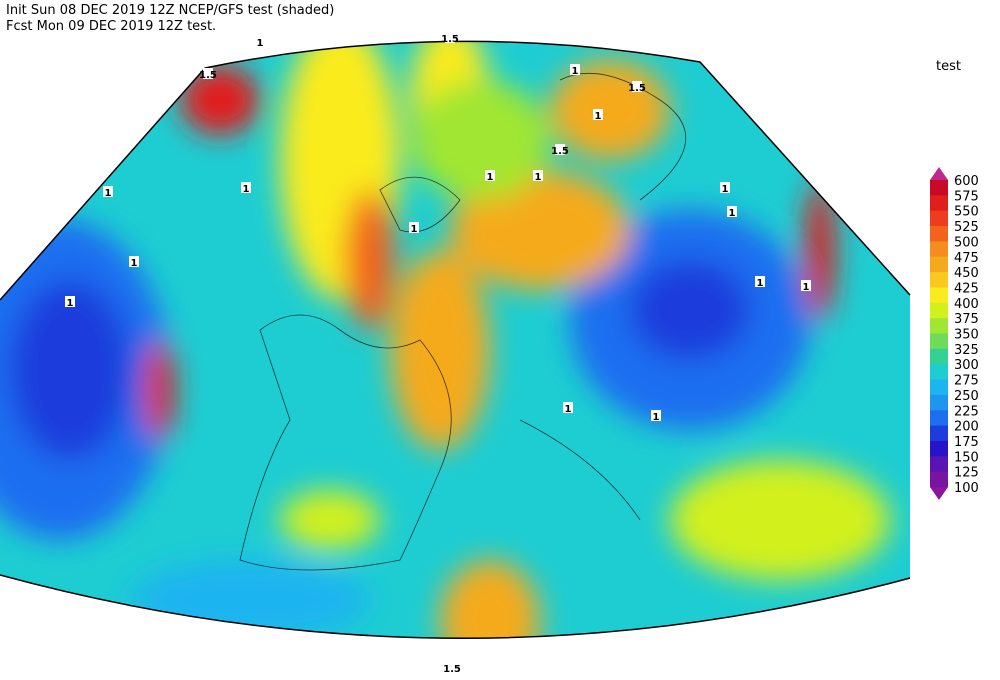 This screenshot has width=1000, height=680. I want to click on colorbar-label: 150, so click(966, 457).